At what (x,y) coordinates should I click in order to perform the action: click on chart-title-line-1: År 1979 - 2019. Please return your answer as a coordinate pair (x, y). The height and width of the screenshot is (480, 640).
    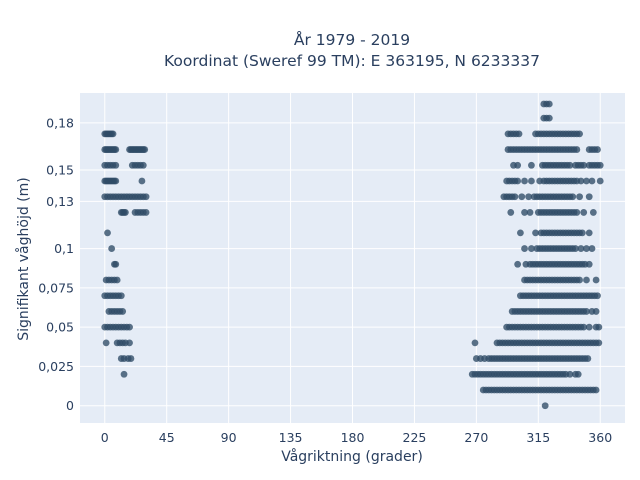
    Looking at the image, I should click on (352, 39).